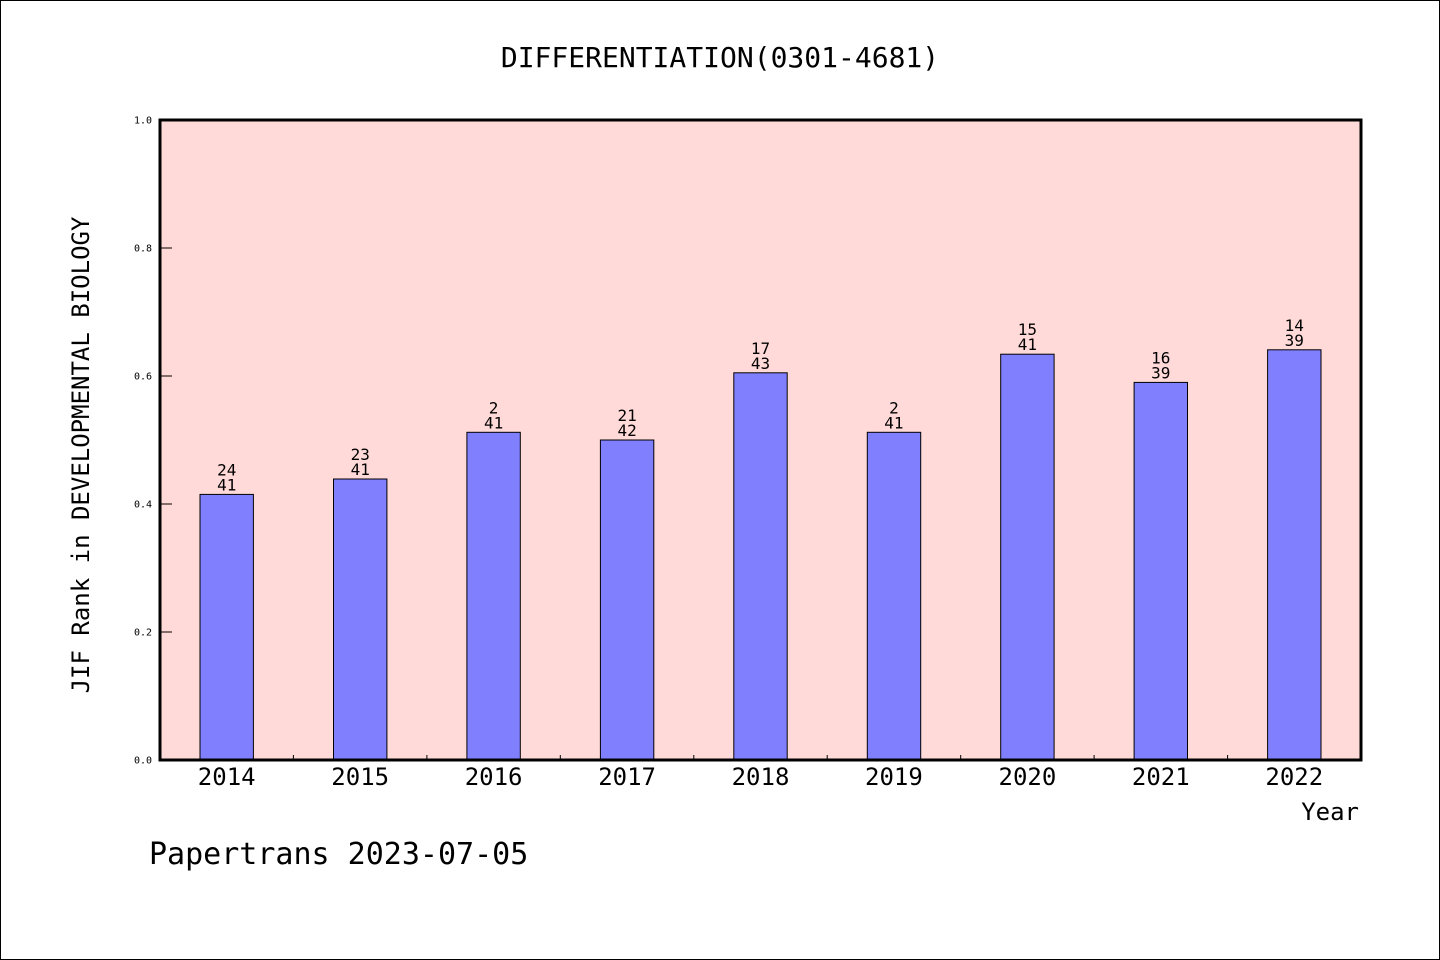 This screenshot has height=960, width=1440. Describe the element at coordinates (1294, 340) in the screenshot. I see `bar-label-total-2022: 39` at that location.